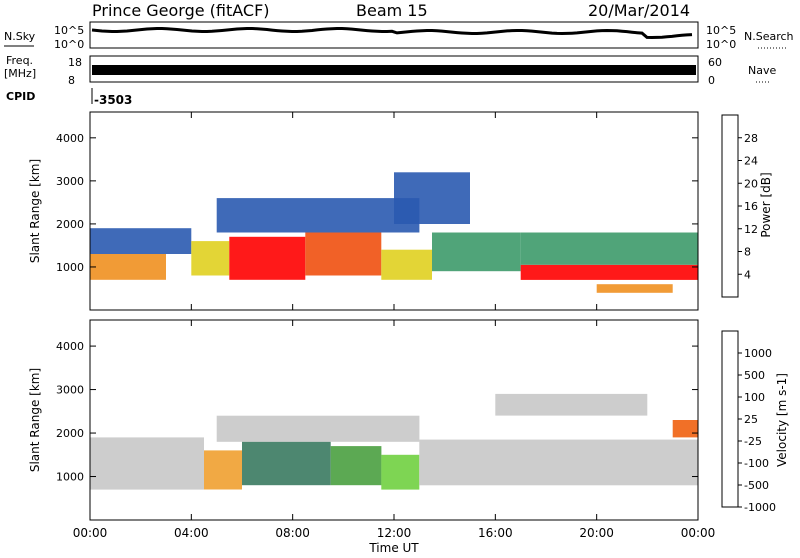 This screenshot has height=558, width=800. Describe the element at coordinates (747, 274) in the screenshot. I see `colorbar-tick-label: 4` at that location.